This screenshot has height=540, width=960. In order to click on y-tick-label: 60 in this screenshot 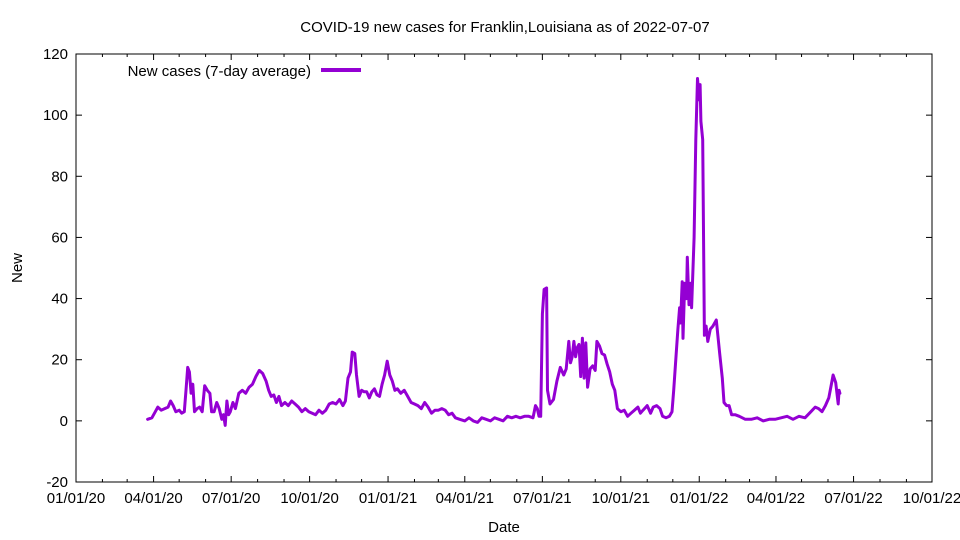, I will do `click(59, 237)`.